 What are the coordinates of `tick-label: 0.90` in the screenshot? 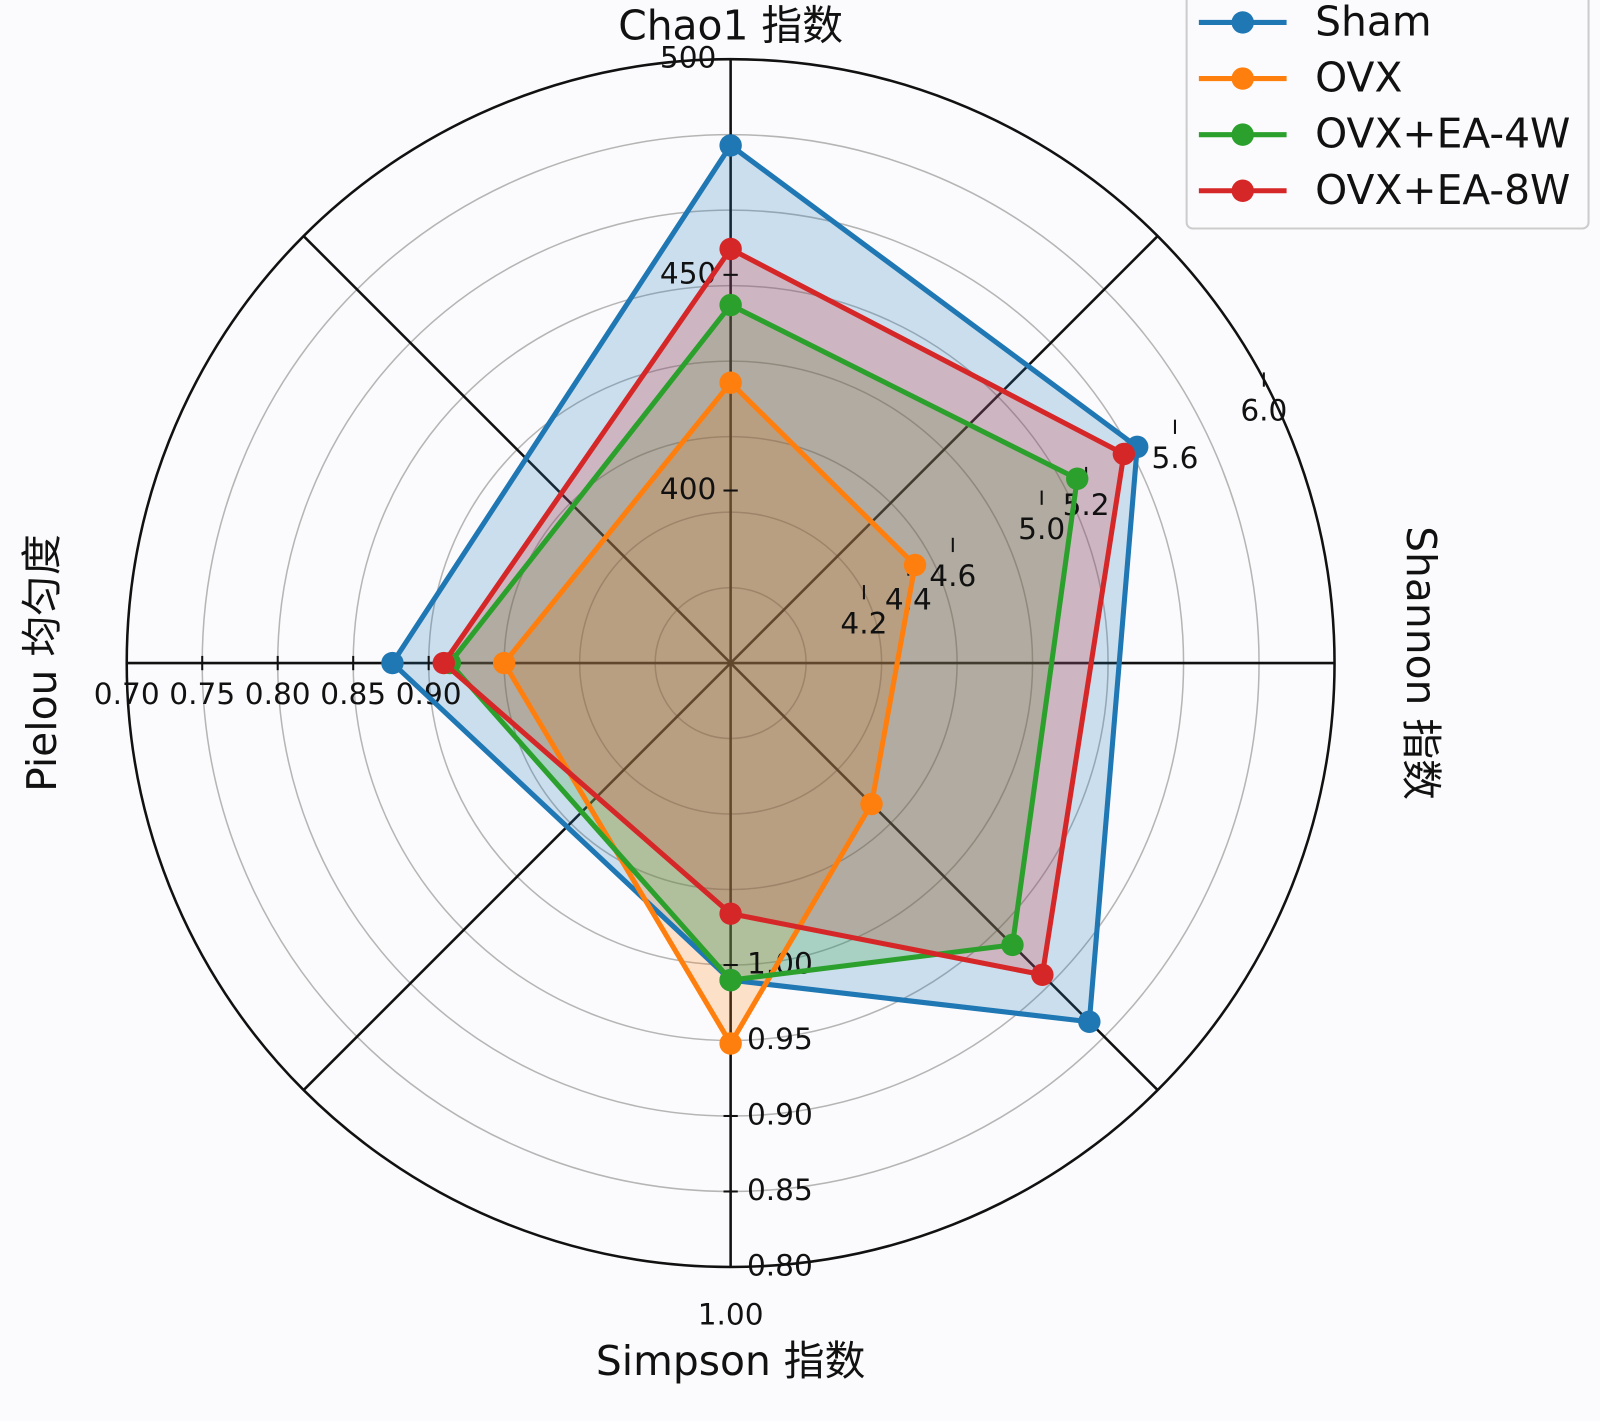 It's located at (780, 1114).